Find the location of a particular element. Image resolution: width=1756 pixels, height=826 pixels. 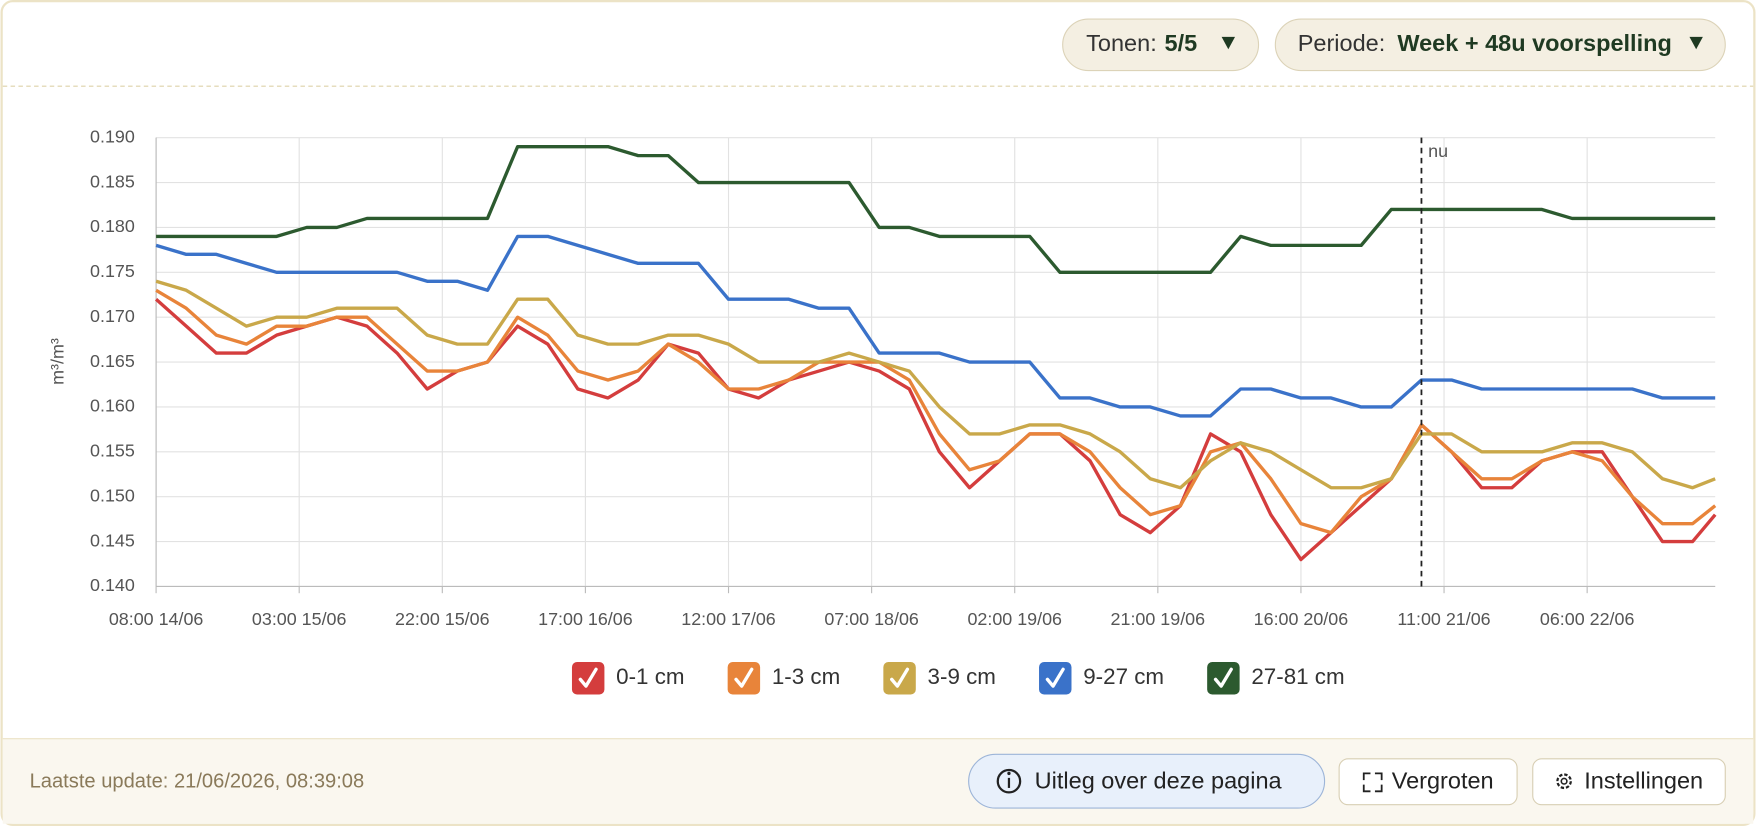

period-pill is located at coordinates (1500, 45).